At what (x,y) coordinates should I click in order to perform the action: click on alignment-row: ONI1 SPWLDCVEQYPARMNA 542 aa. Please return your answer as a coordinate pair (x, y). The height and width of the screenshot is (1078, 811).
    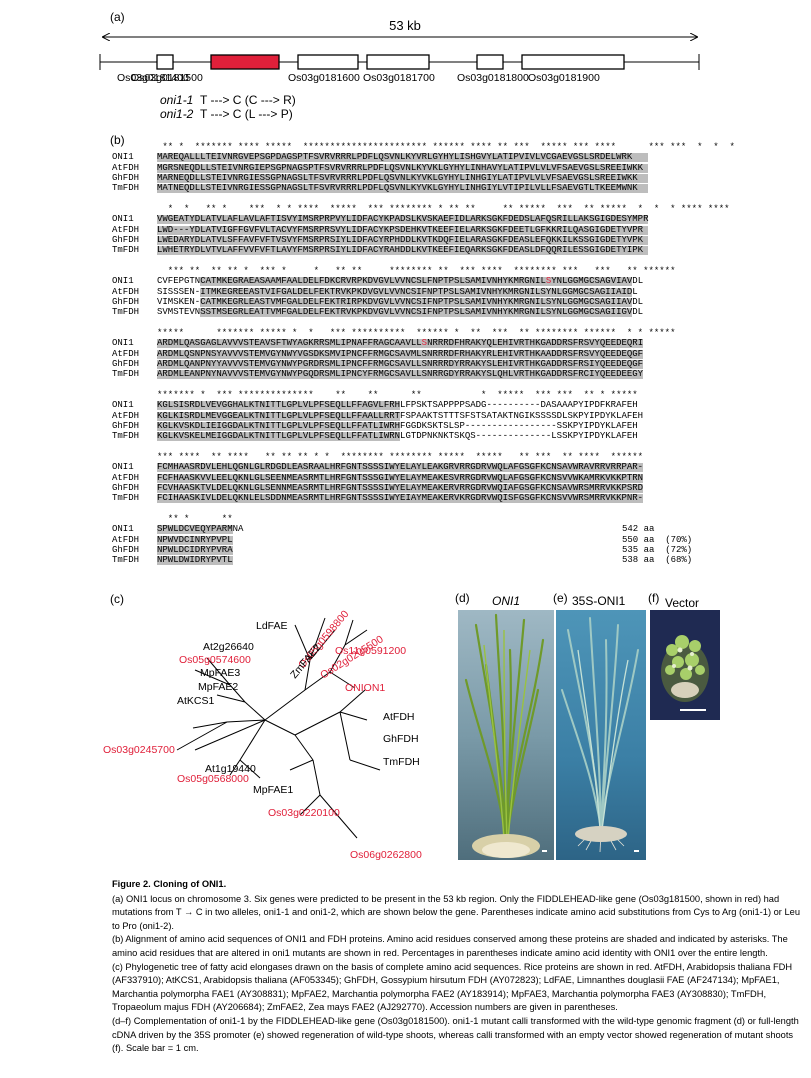
    Looking at the image, I should click on (383, 529).